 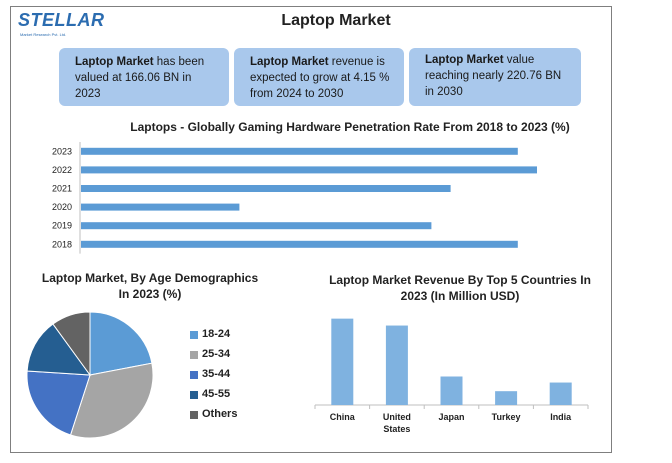 I want to click on penetration-tick-label: 2020, so click(x=62, y=207).